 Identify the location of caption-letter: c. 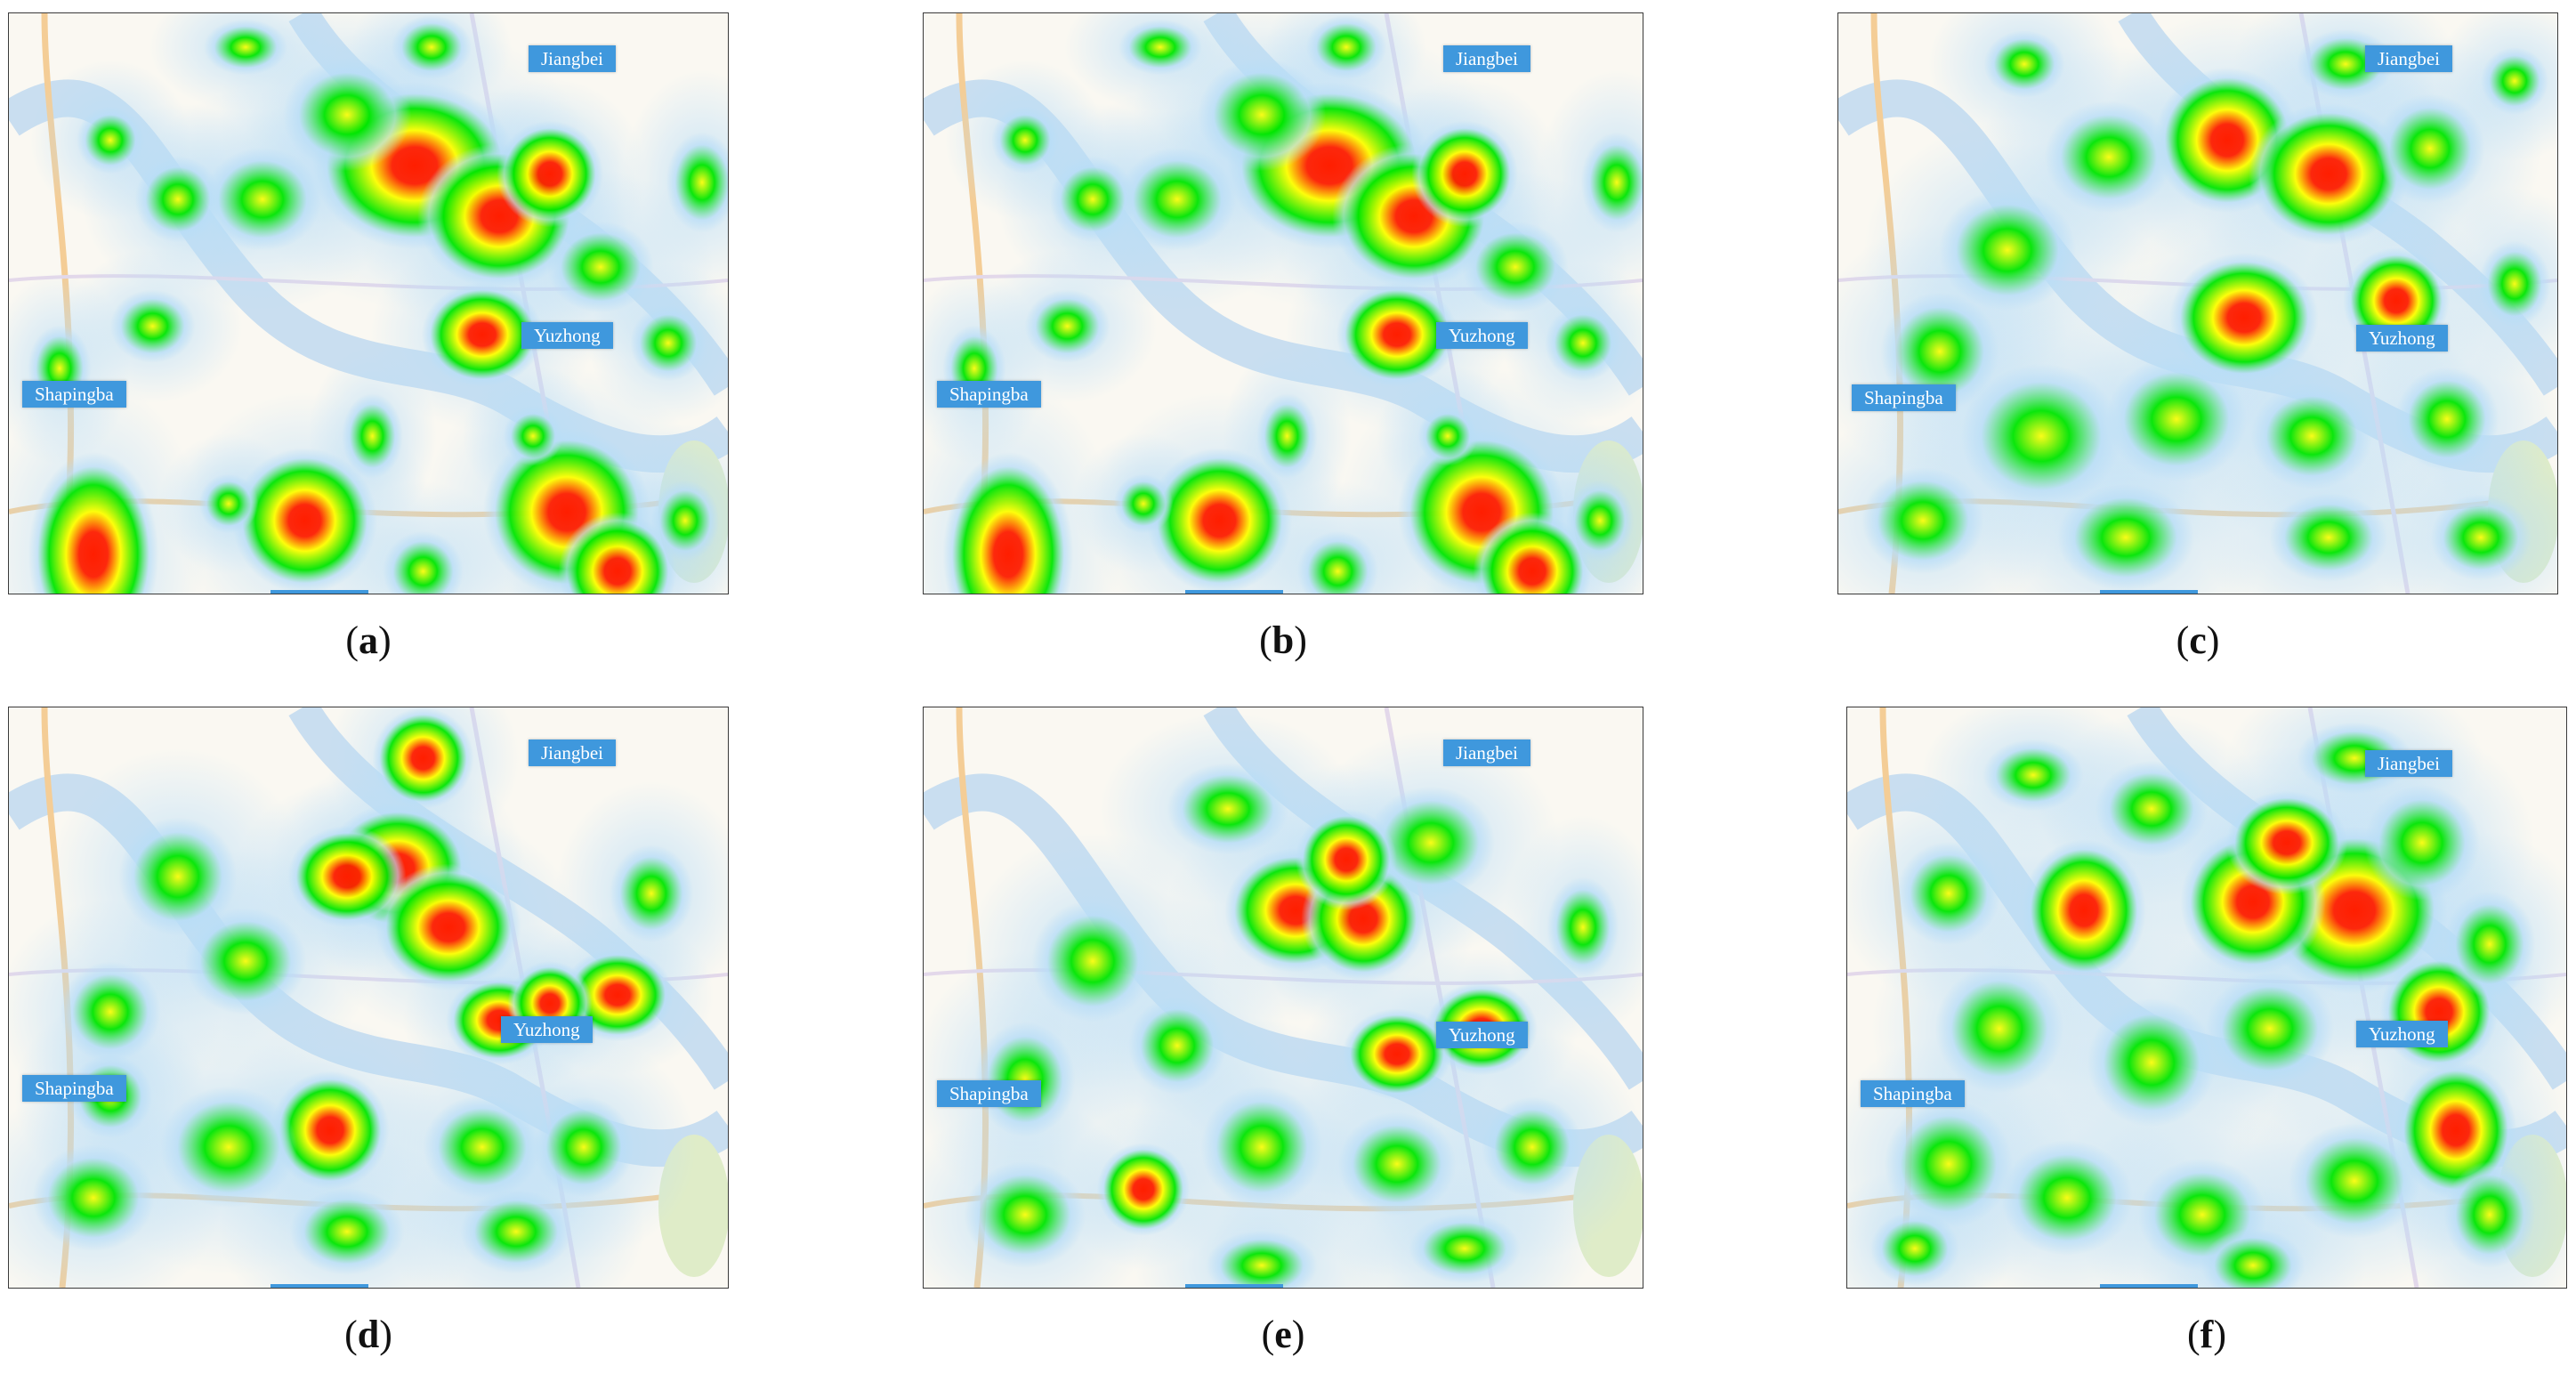
(2198, 640).